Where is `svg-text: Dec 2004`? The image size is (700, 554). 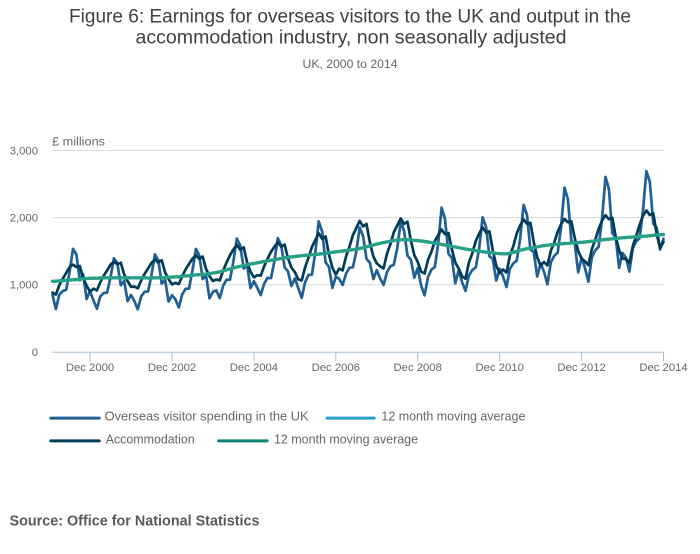 svg-text: Dec 2004 is located at coordinates (254, 368).